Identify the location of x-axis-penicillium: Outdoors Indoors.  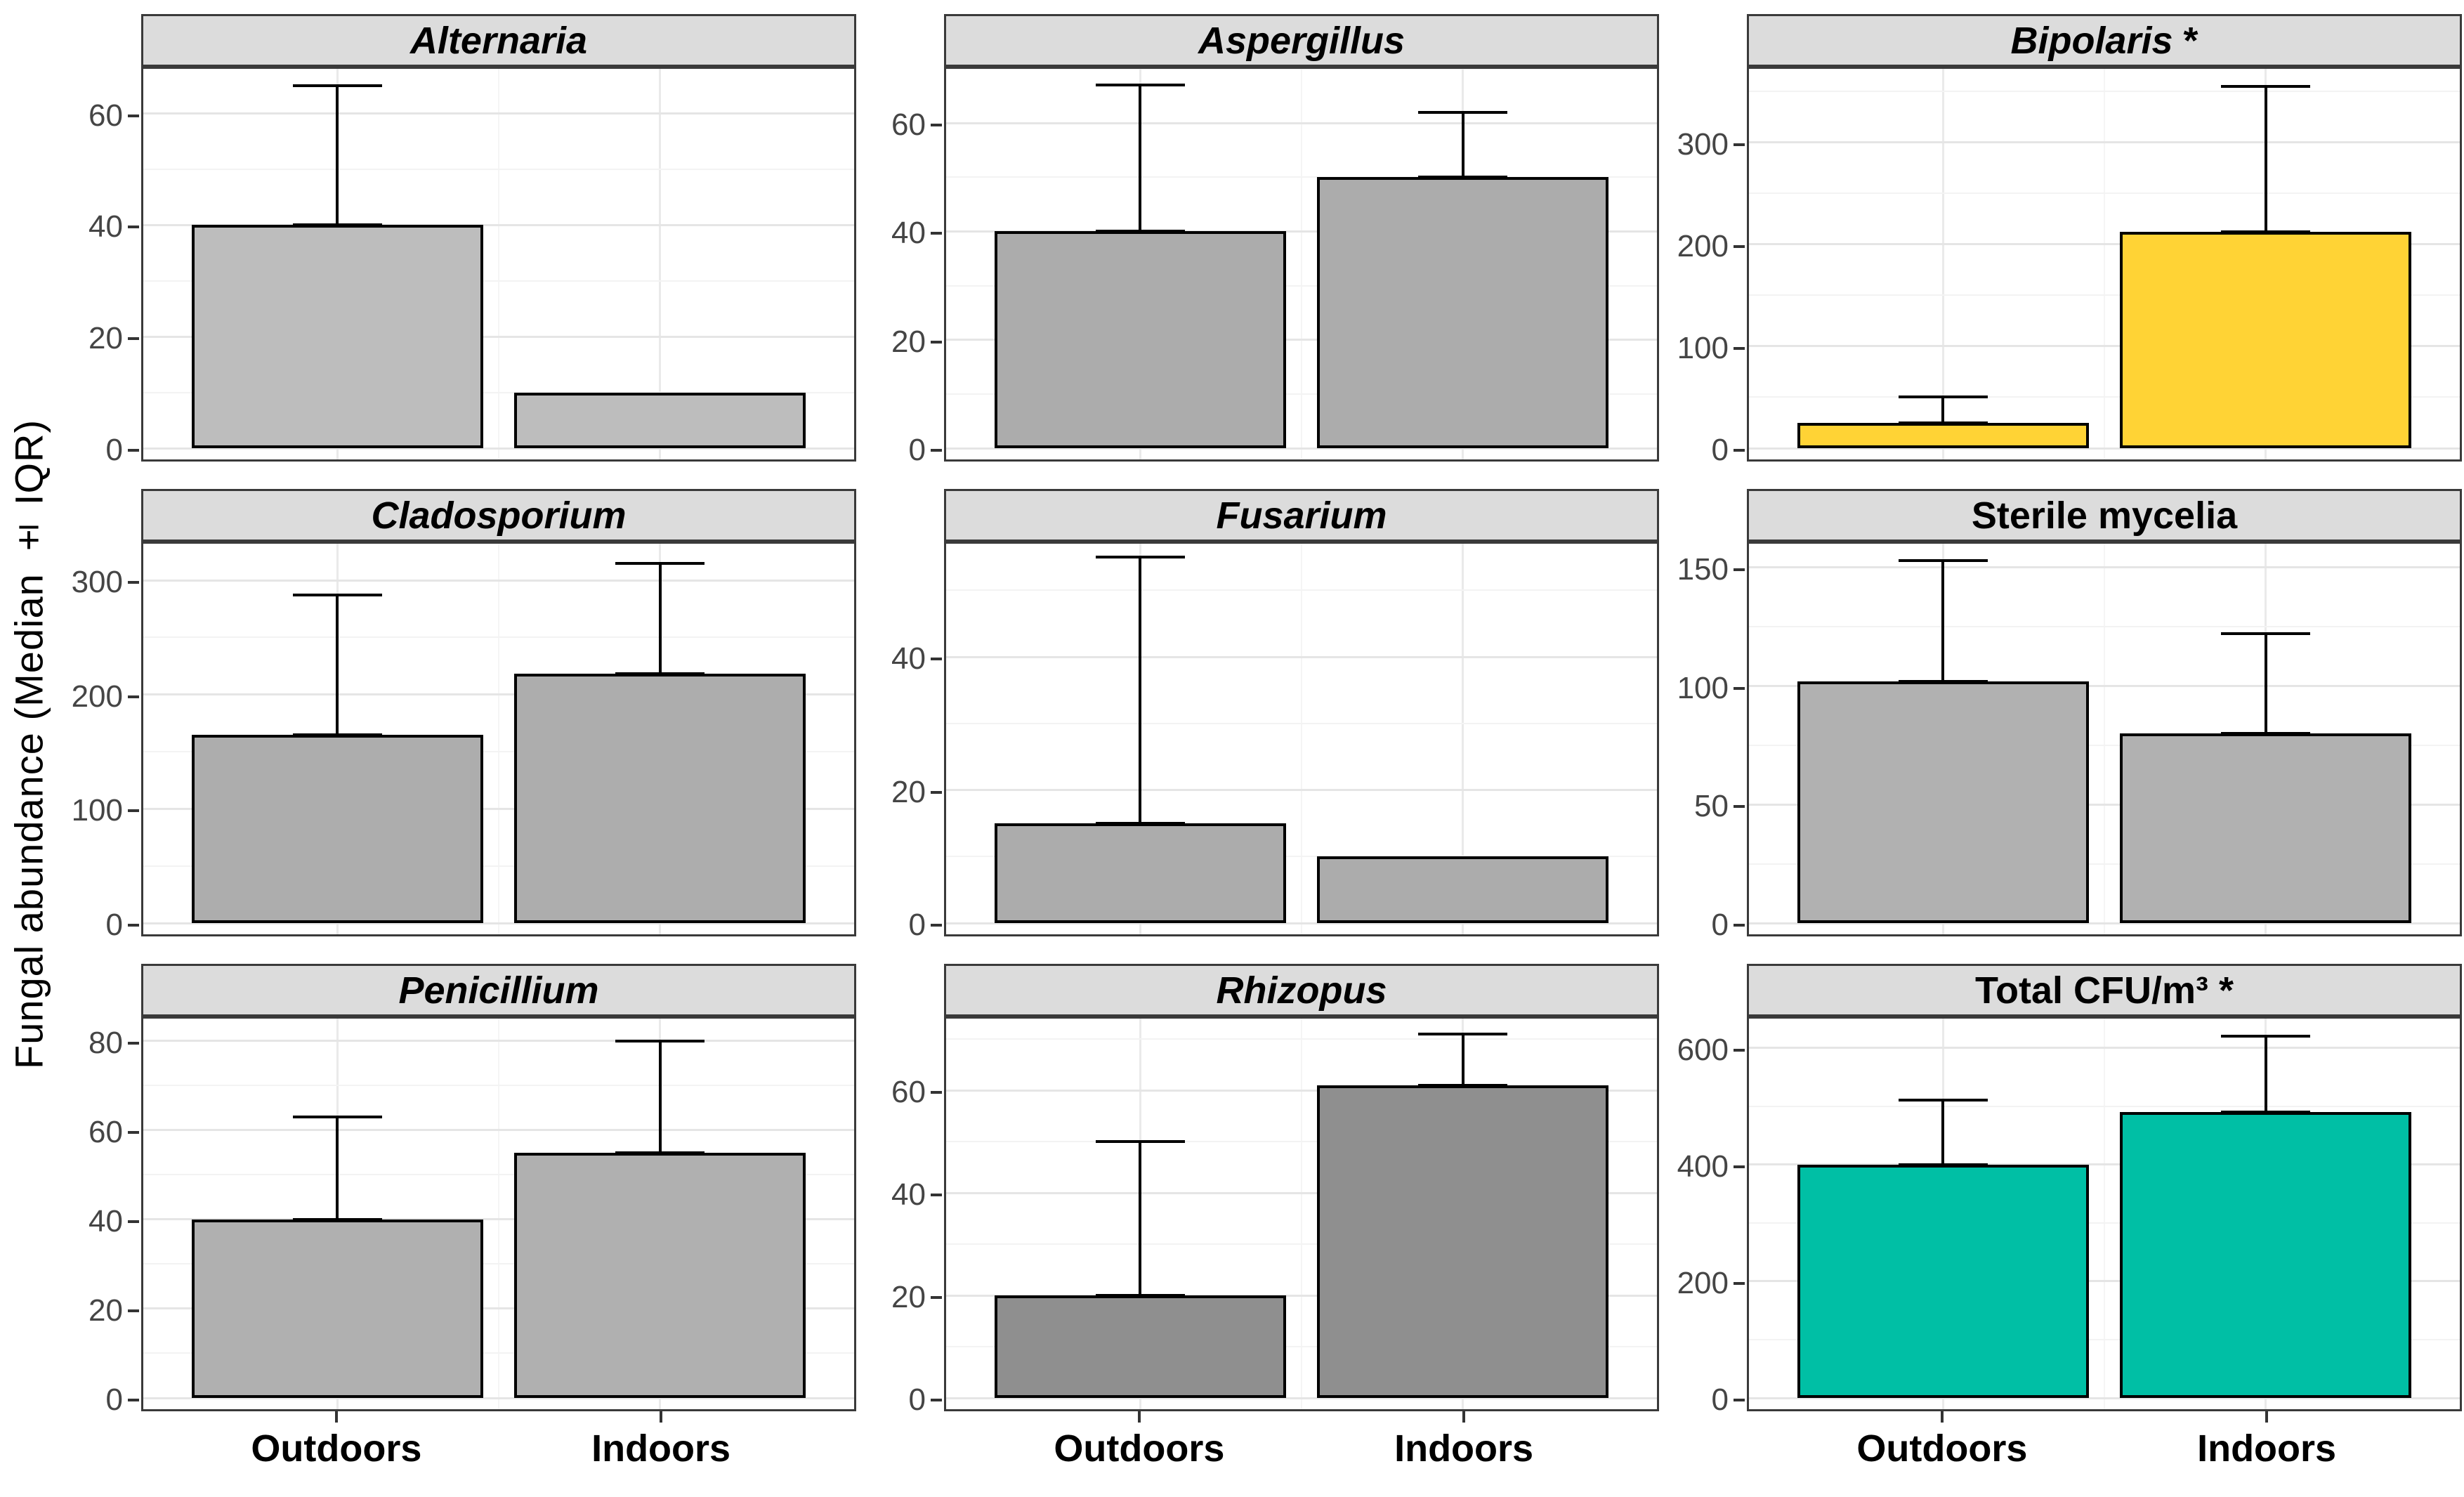
(498, 1443).